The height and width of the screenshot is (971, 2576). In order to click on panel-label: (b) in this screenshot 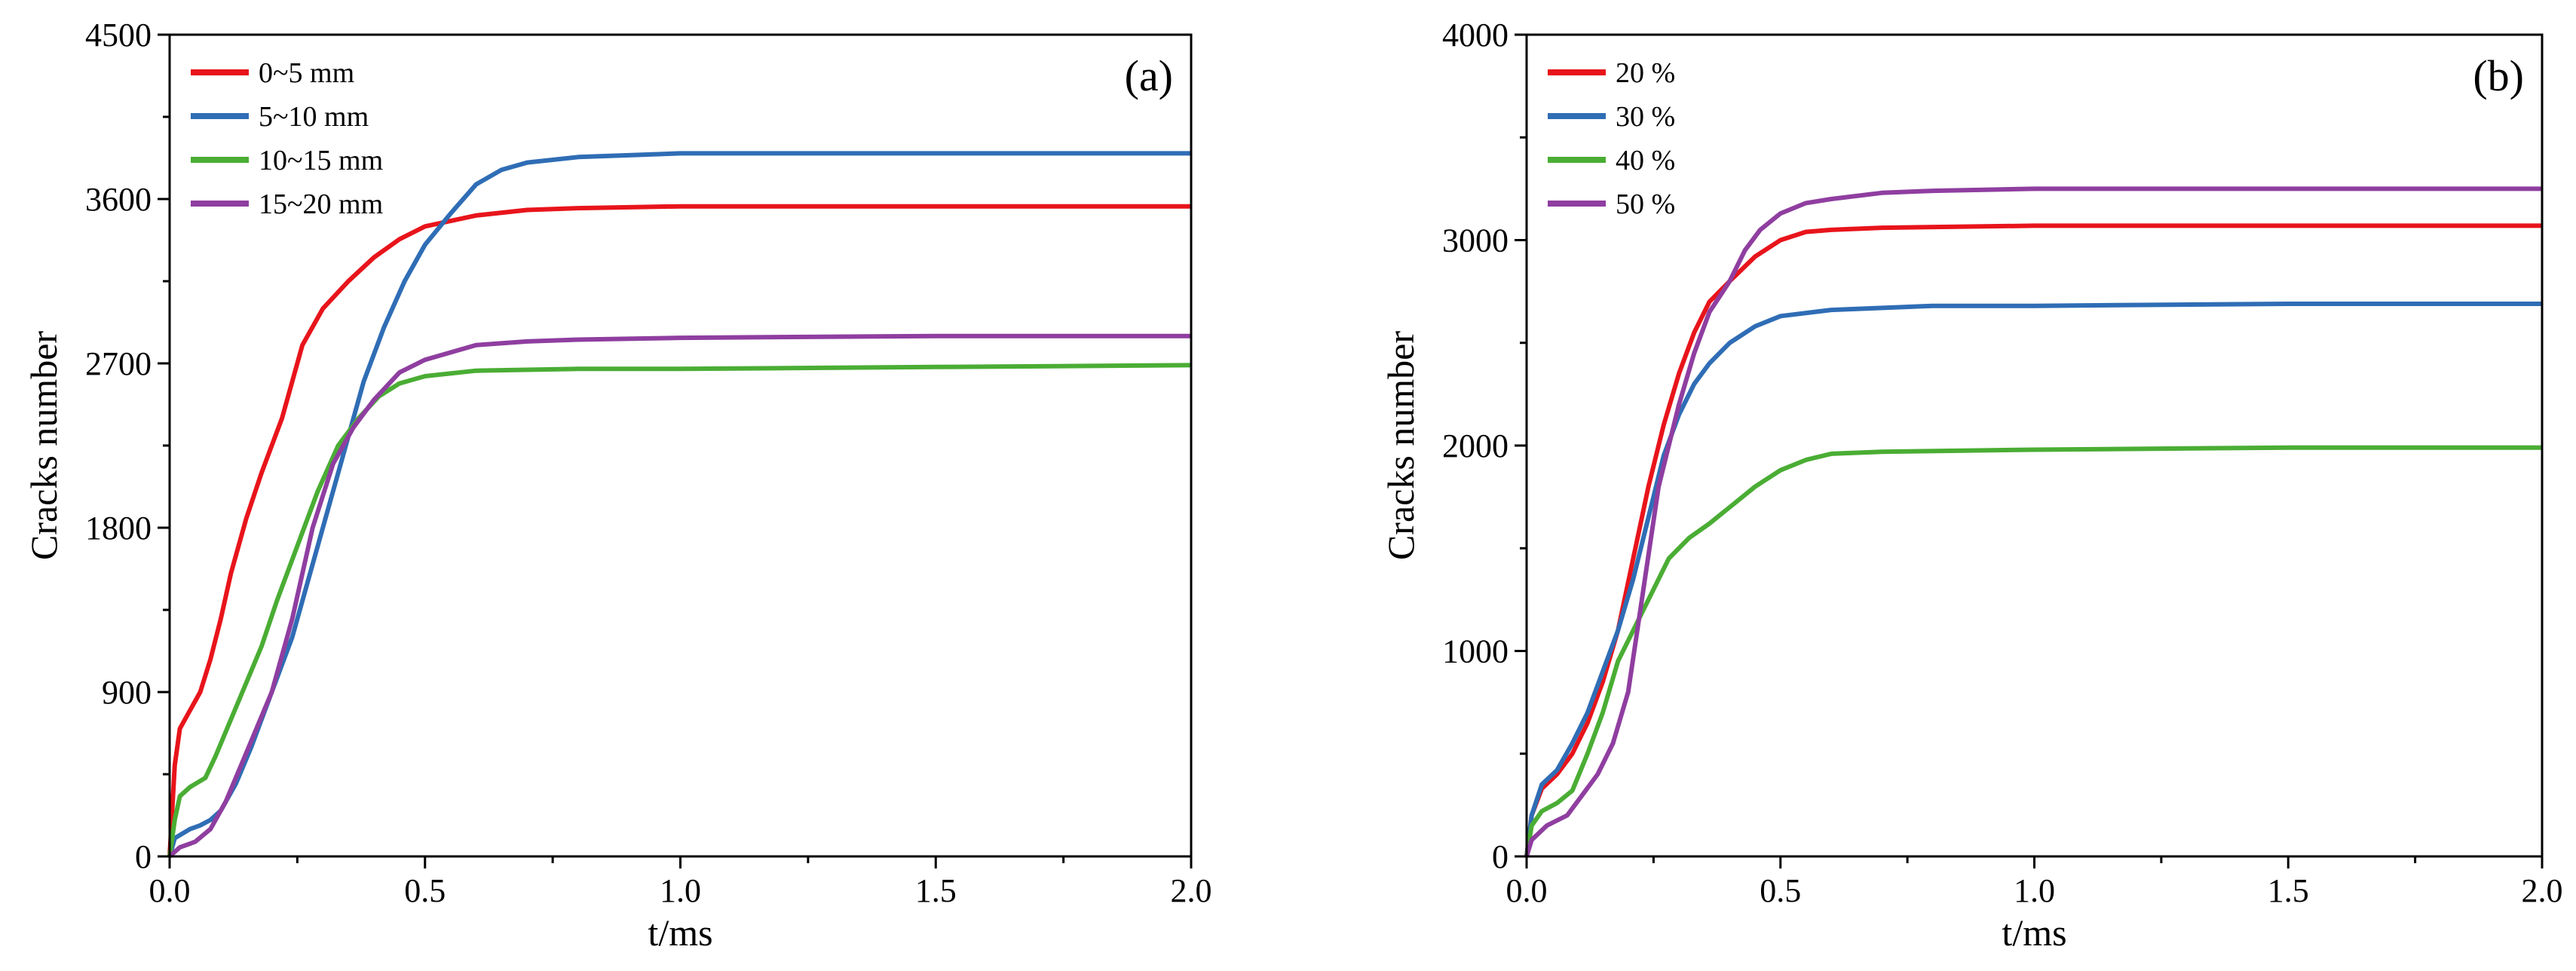, I will do `click(2498, 76)`.